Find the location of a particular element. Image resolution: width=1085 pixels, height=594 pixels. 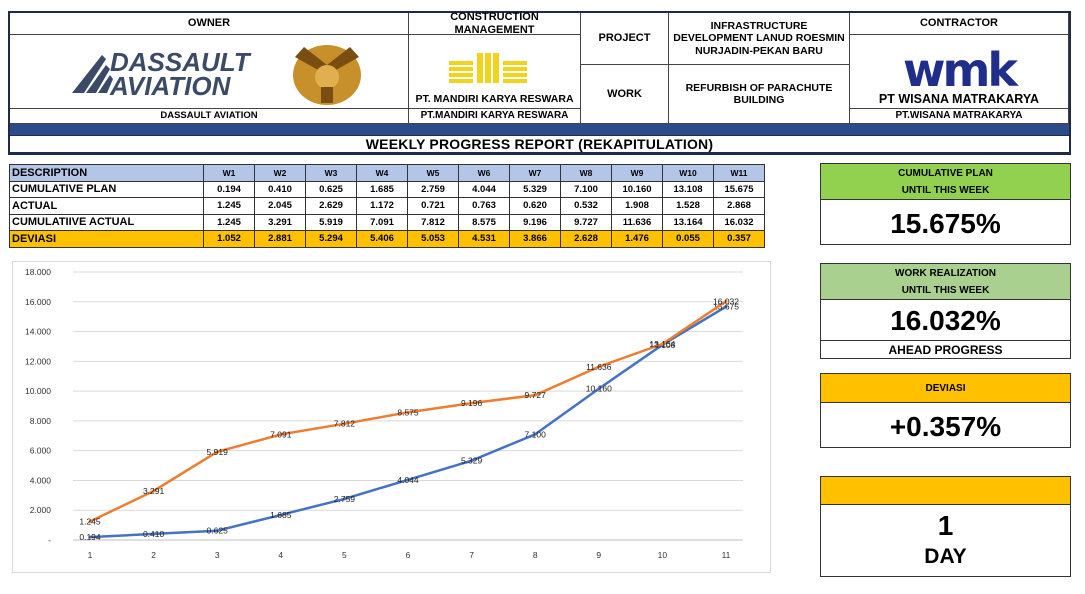

data-label: 13.164 is located at coordinates (662, 344).